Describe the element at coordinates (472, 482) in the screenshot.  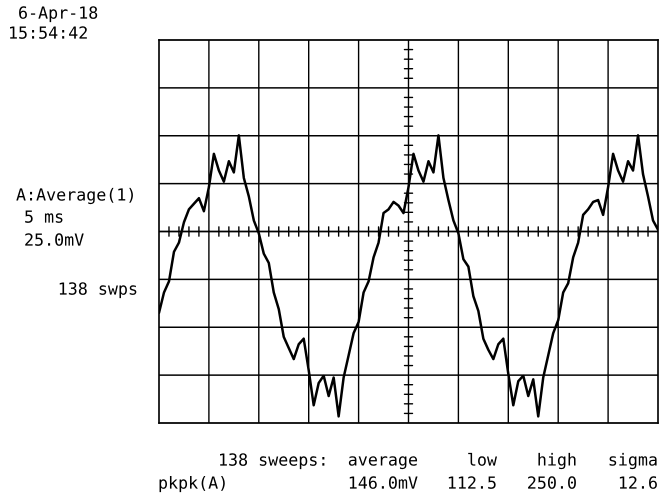
I see `text: 112.5` at that location.